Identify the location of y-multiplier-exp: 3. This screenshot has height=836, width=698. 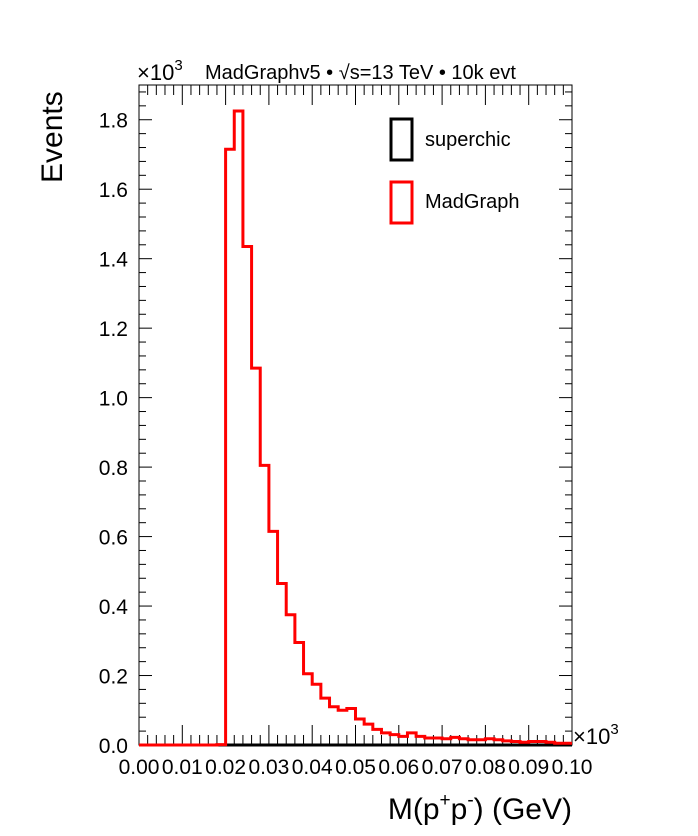
(178, 65).